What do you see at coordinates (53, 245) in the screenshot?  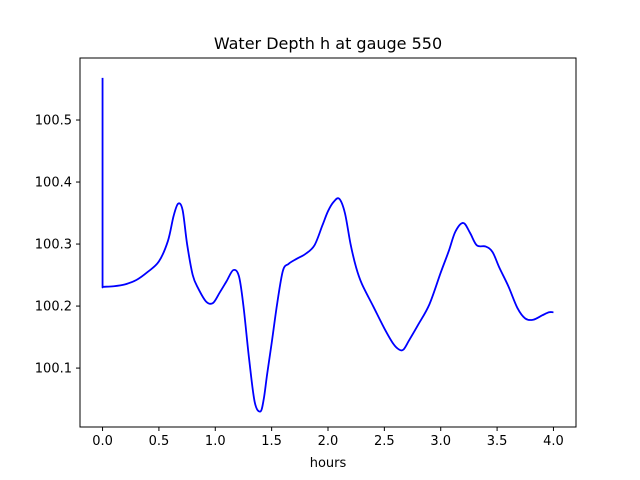 I see `y-tick-label: 100.3` at bounding box center [53, 245].